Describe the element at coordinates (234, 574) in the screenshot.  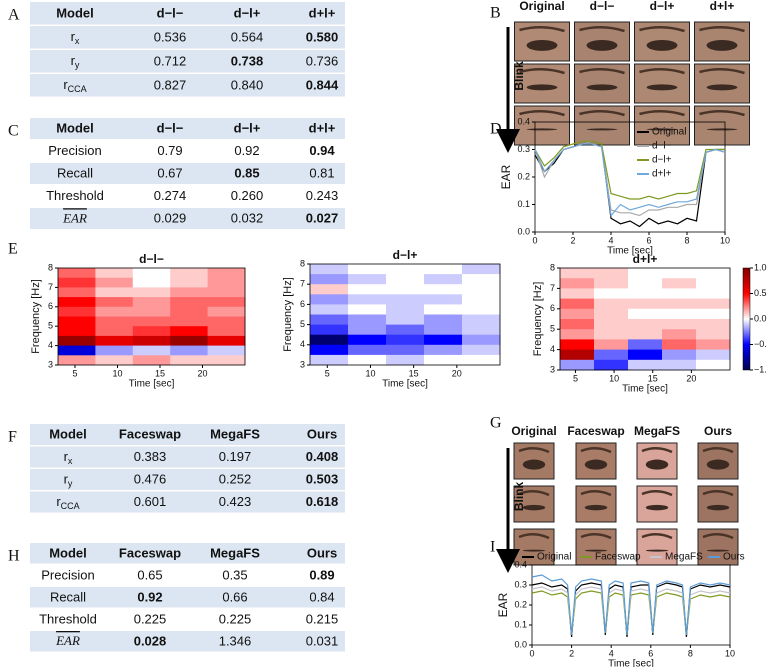
I see `table-cell: 0.35` at that location.